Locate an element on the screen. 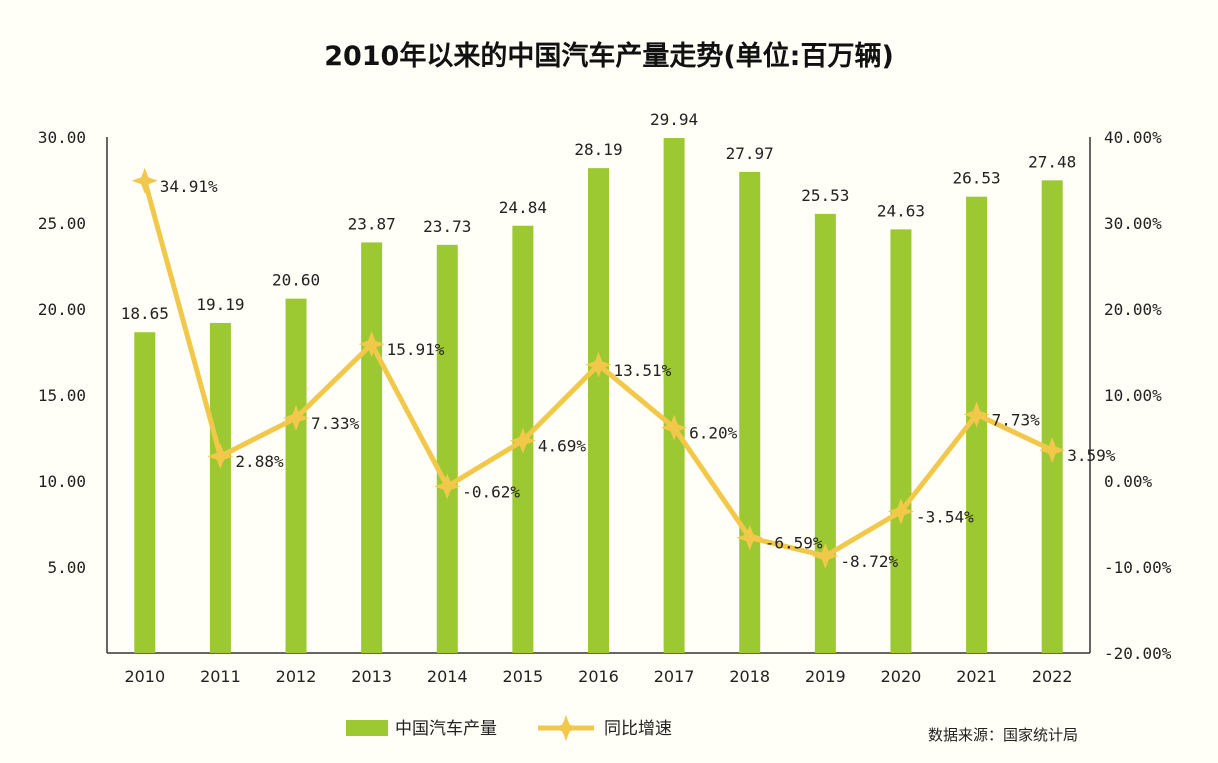 This screenshot has height=763, width=1218. x-tick-label: 2019 is located at coordinates (825, 676).